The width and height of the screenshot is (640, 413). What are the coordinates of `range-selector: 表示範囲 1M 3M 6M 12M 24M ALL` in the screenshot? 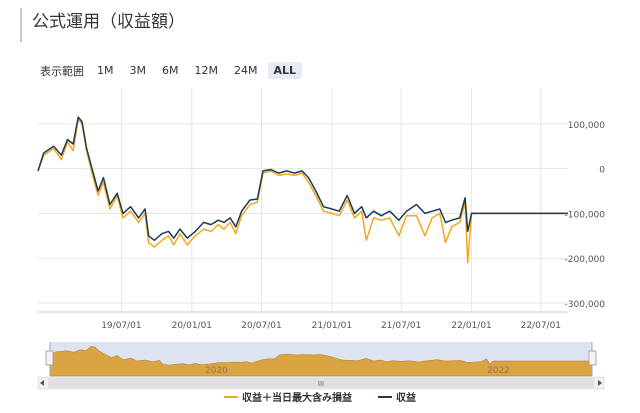 It's located at (171, 70).